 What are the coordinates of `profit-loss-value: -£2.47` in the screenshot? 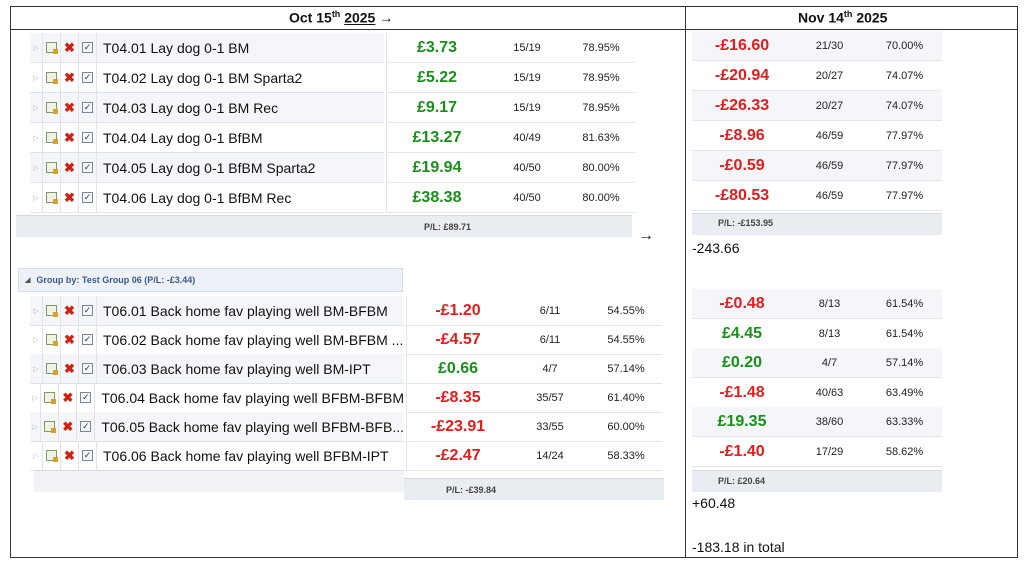 It's located at (458, 455).